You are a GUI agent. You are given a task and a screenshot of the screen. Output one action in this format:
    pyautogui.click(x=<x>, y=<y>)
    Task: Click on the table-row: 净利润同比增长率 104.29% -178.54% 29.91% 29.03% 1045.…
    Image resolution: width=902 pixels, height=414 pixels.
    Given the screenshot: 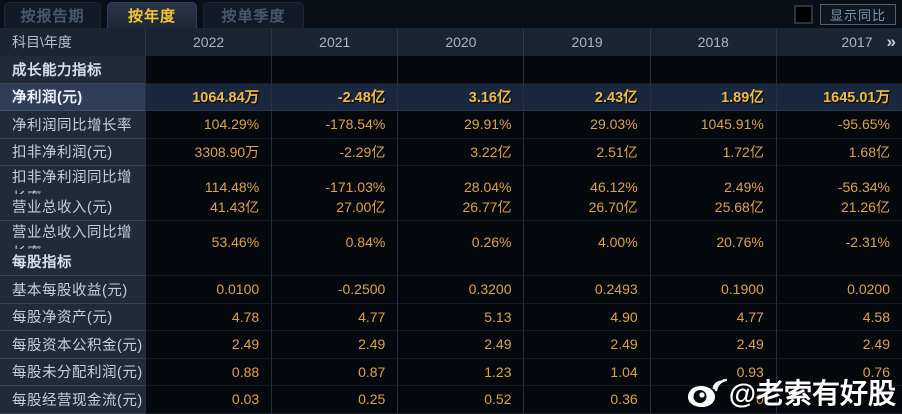 What is the action you would take?
    pyautogui.click(x=451, y=125)
    